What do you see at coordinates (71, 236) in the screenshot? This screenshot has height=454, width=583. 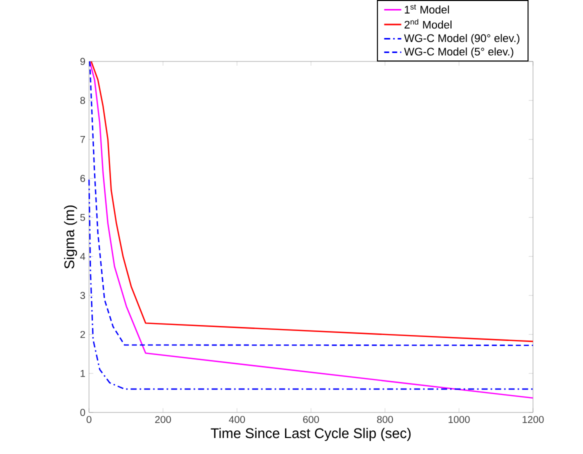 I see `y-axis-title: Sigma (m)` at bounding box center [71, 236].